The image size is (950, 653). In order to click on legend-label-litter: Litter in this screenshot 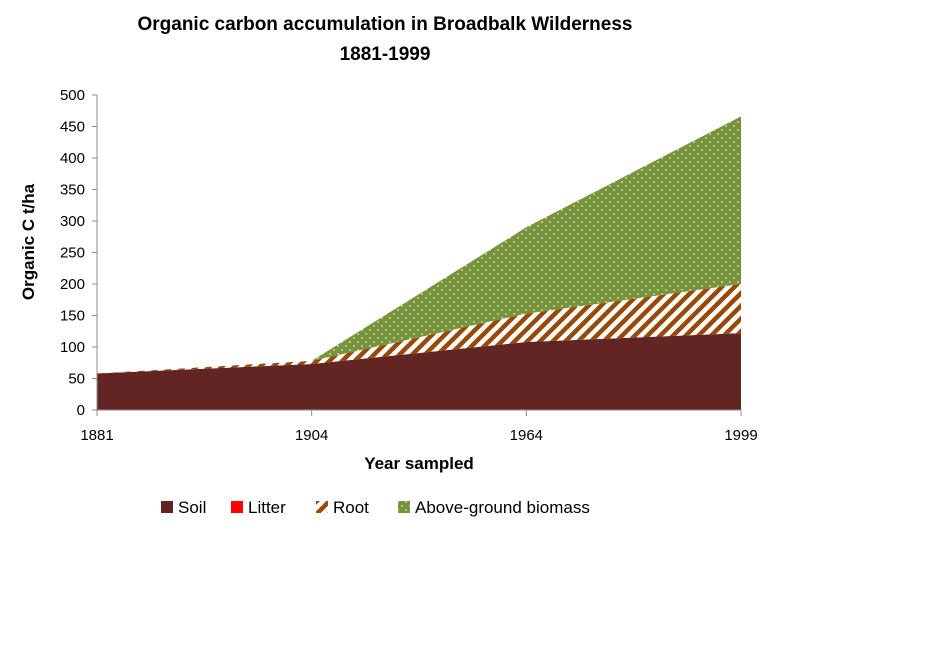, I will do `click(267, 507)`.